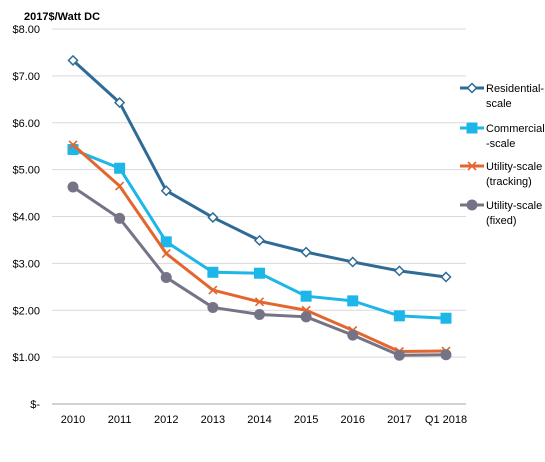 The image size is (545, 462). I want to click on x-tick-label: Q1 2018, so click(446, 420).